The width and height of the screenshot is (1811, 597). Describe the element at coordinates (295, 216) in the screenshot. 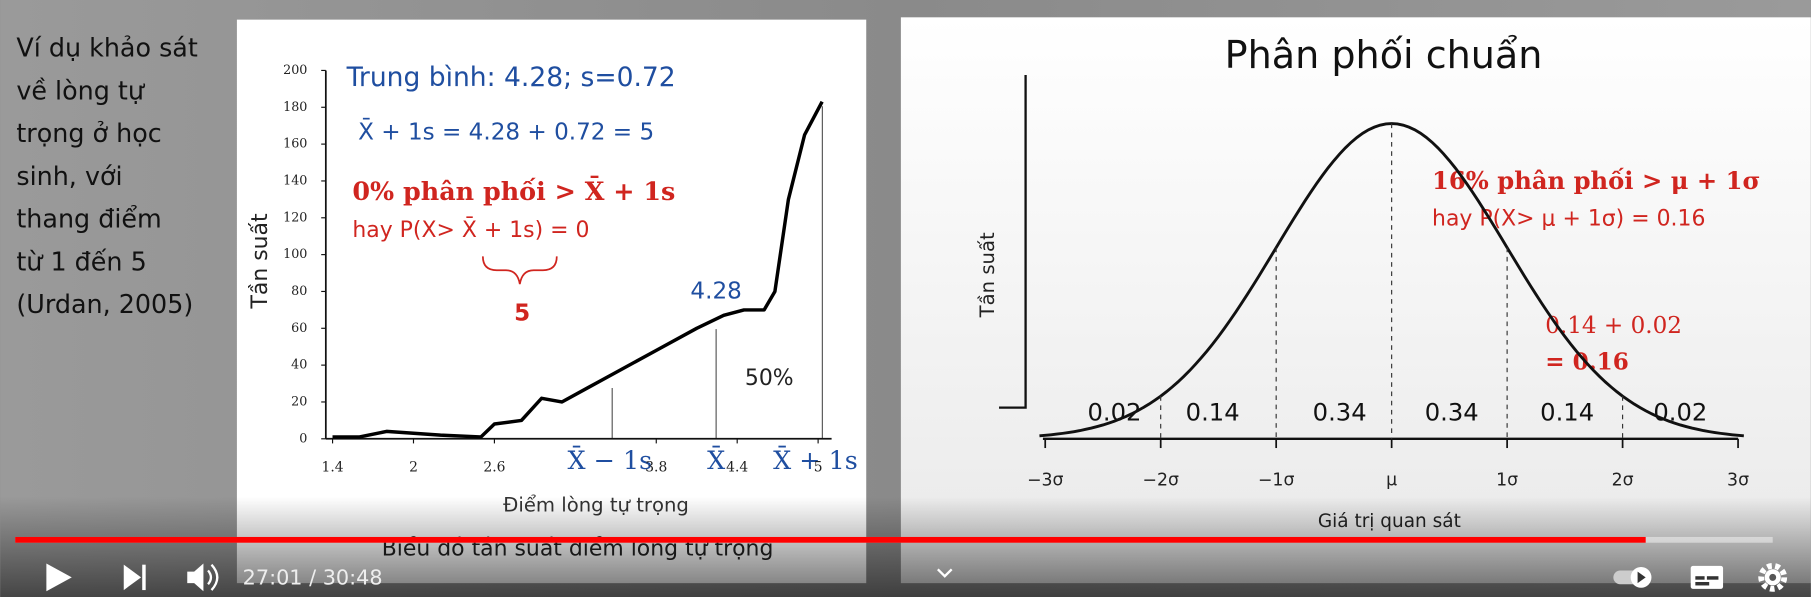

I see `y-tick-label: 120` at that location.